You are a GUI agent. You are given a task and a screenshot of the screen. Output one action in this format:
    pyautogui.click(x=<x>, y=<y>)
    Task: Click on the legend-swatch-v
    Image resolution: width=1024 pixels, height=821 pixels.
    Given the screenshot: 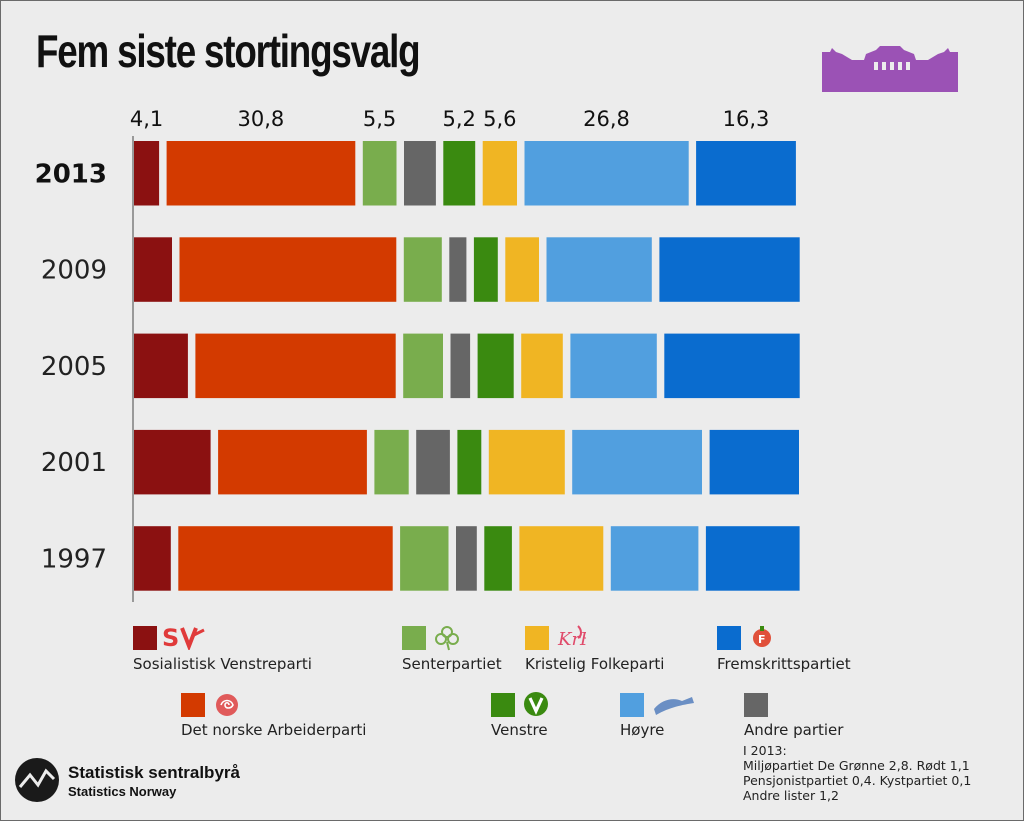 What is the action you would take?
    pyautogui.click(x=503, y=705)
    